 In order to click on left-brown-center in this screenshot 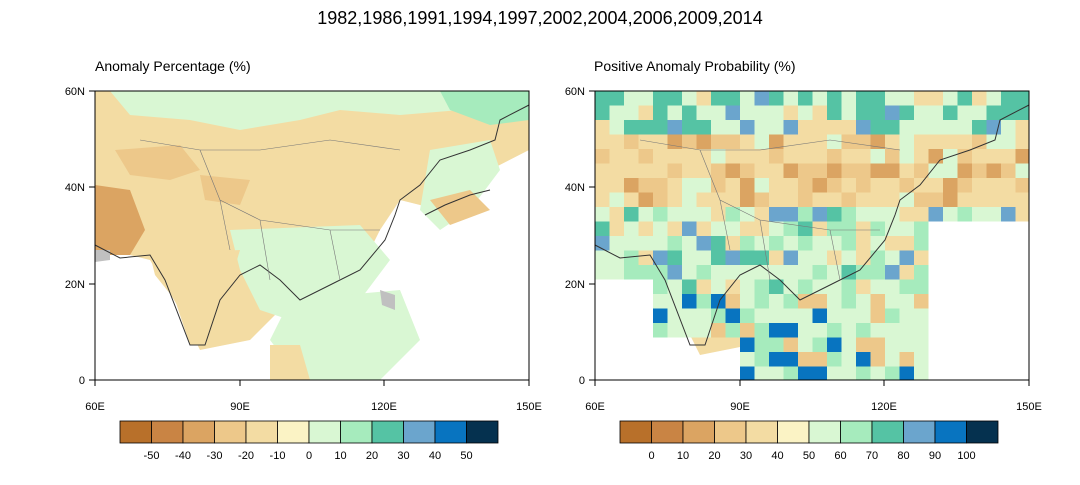, I will do `click(157, 162)`.